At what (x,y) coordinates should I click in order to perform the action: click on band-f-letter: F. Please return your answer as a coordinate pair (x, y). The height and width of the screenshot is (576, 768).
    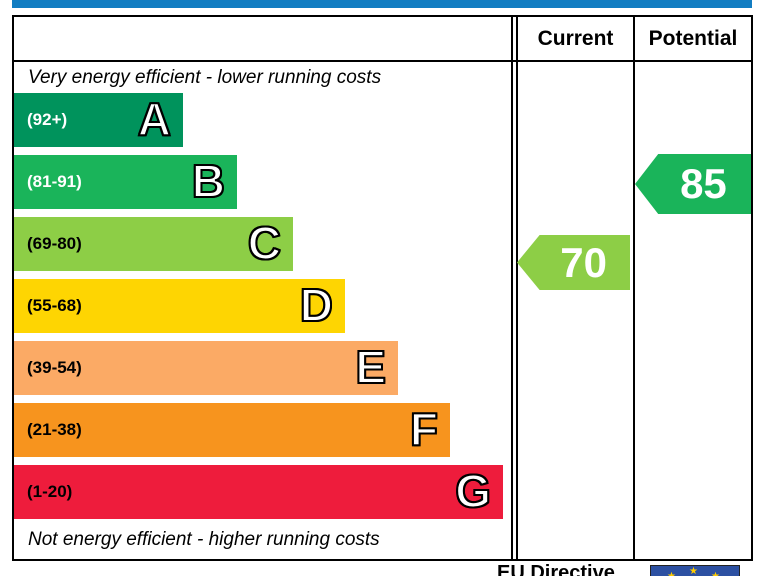
    Looking at the image, I should click on (424, 429).